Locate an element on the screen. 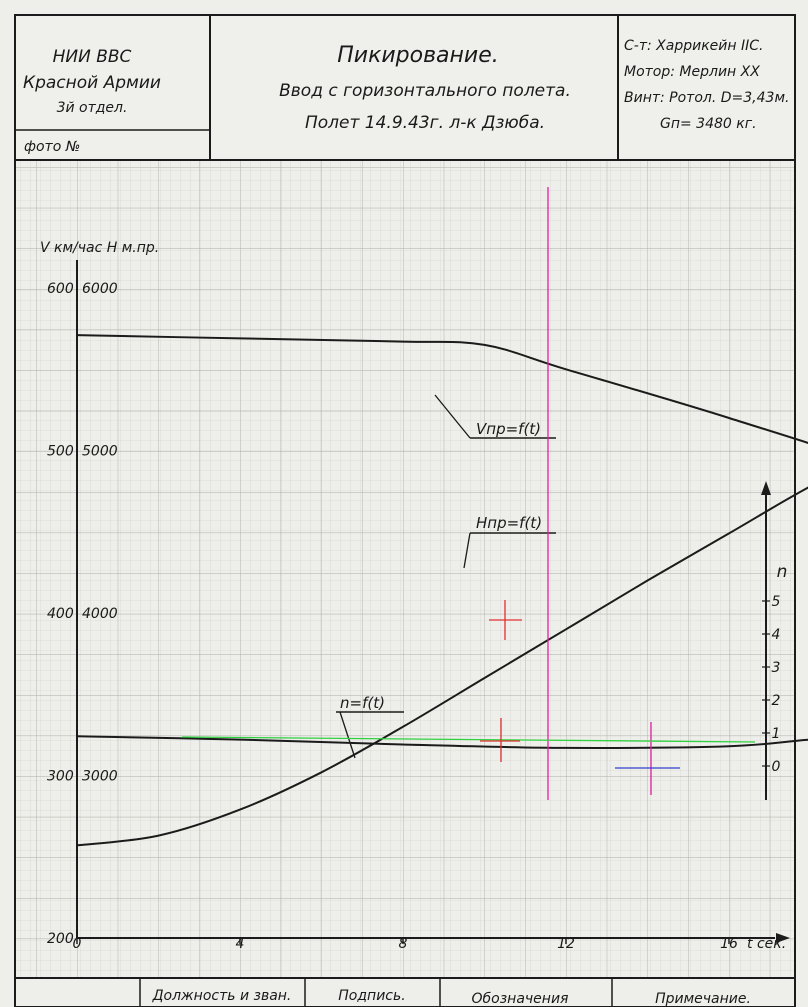 The image size is (808, 1007). v-curve-label: Vпр=f(t) is located at coordinates (508, 429).